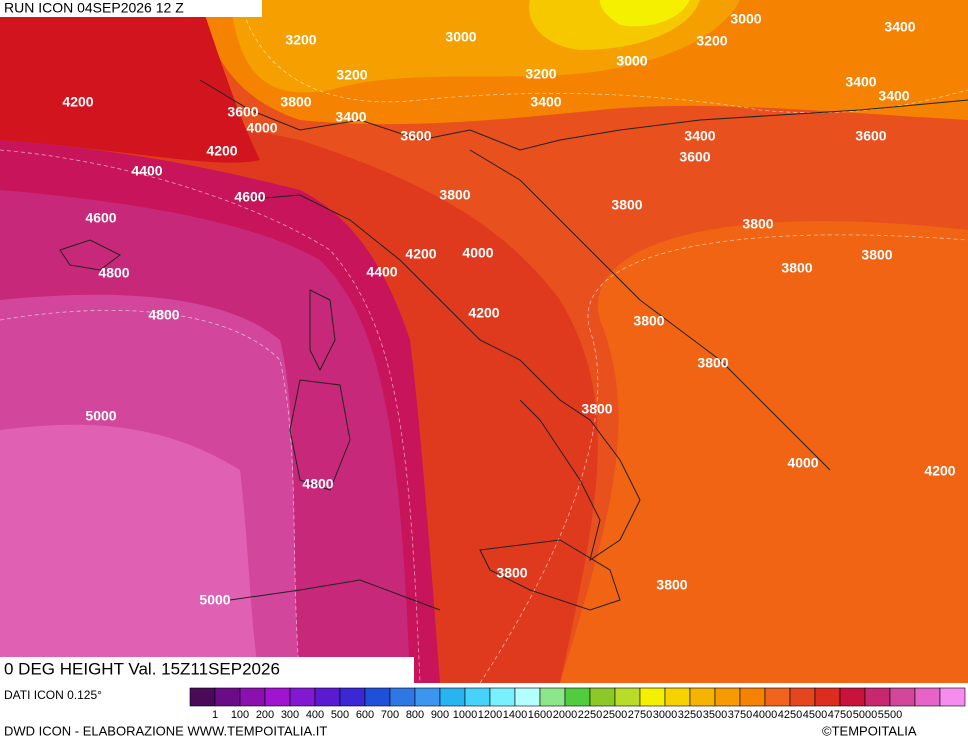 Image resolution: width=968 pixels, height=745 pixels. What do you see at coordinates (590, 715) in the screenshot?
I see `colorbar-label: 2250` at bounding box center [590, 715].